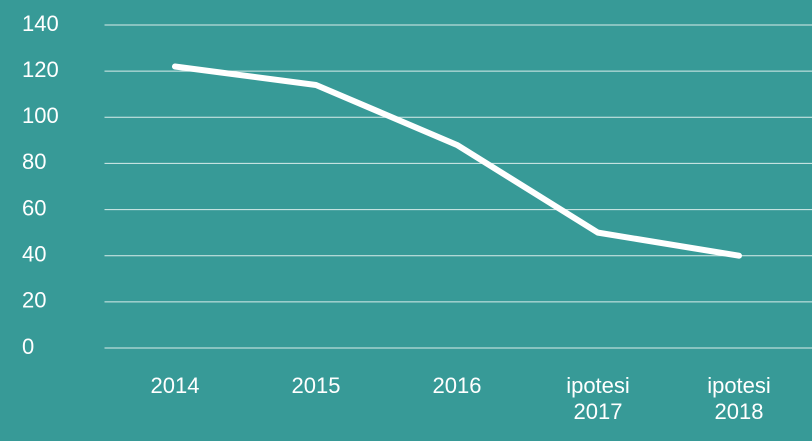  What do you see at coordinates (34, 207) in the screenshot?
I see `y-tick-label: 60` at bounding box center [34, 207].